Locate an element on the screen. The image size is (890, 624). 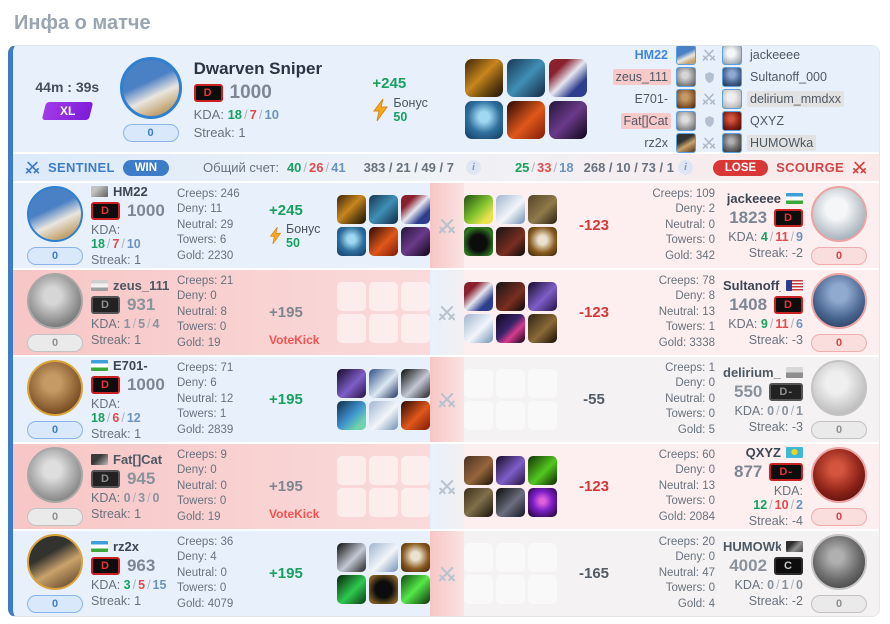
player-name: delirium_mmdxx is located at coordinates (752, 372).